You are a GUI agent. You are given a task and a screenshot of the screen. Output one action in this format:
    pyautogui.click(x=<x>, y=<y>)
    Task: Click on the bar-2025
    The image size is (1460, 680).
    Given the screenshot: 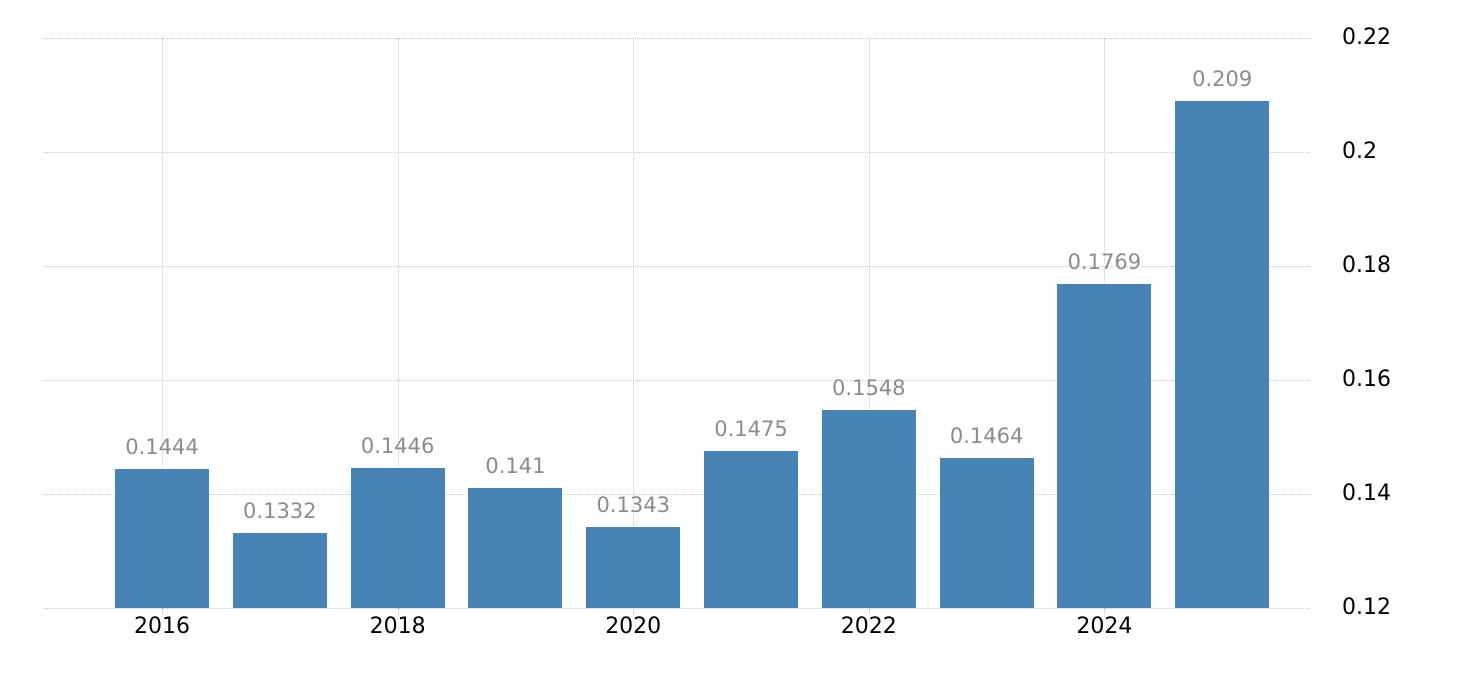 What is the action you would take?
    pyautogui.click(x=1222, y=354)
    